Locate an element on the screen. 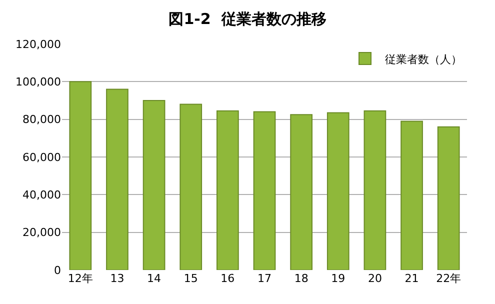 The width and height of the screenshot is (495, 304). y-tick-label: 100,000 is located at coordinates (38, 82).